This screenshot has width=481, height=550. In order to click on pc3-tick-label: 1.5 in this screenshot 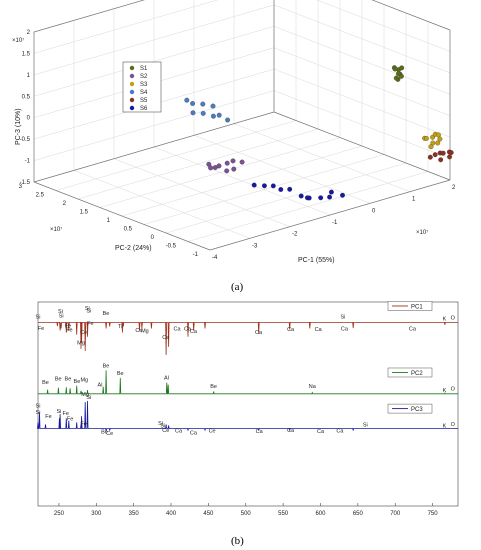, I will do `click(26, 54)`.